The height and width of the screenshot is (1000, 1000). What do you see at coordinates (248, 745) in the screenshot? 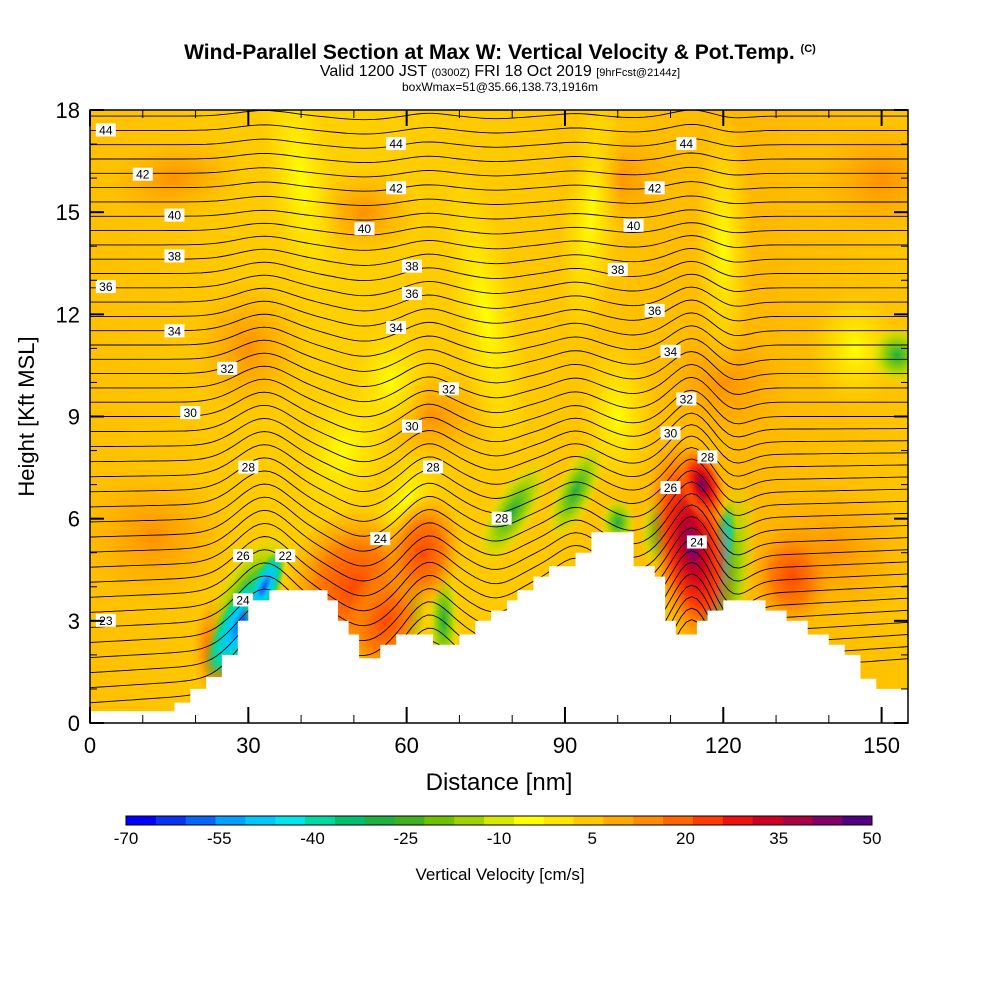
I see `x-tick-label: 30` at bounding box center [248, 745].